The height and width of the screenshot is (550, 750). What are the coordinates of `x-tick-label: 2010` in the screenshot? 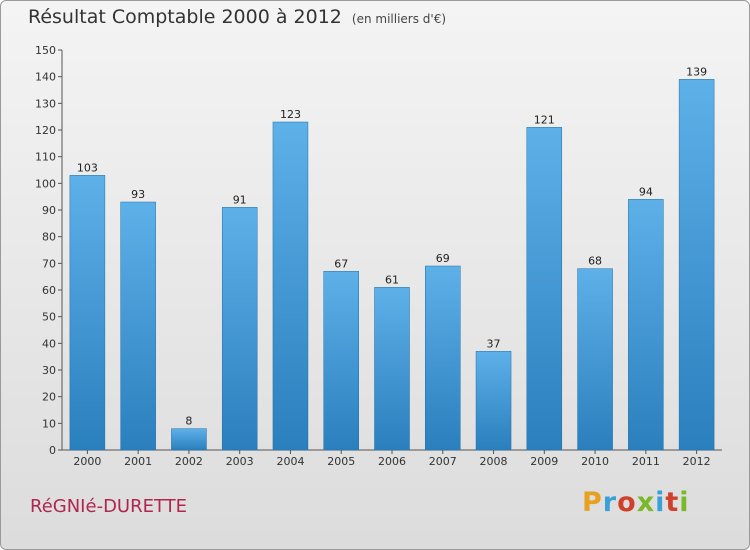 It's located at (595, 461).